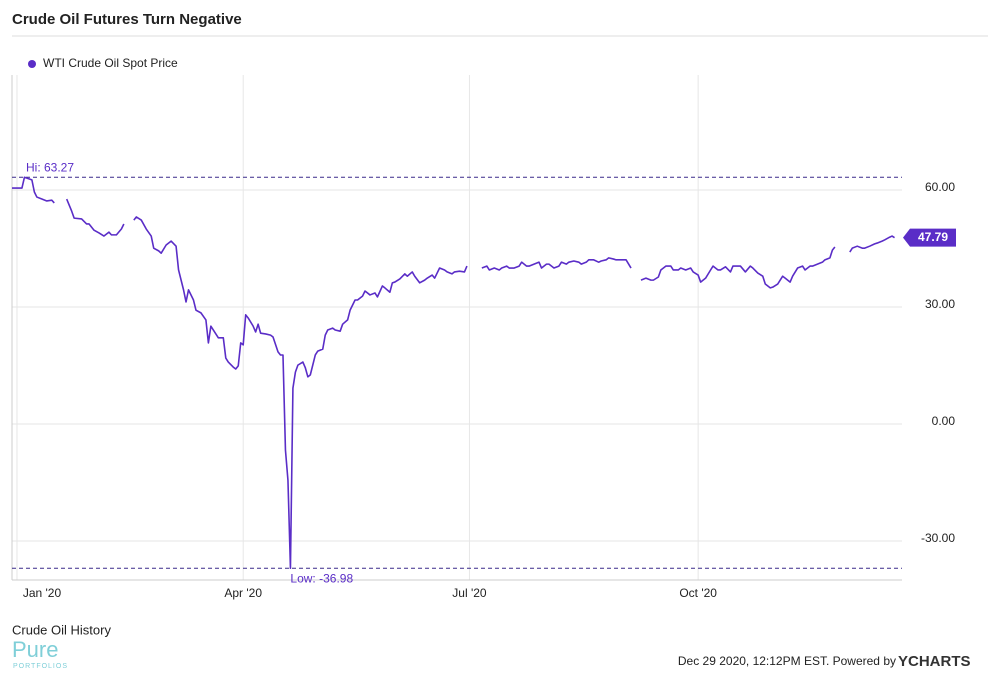  What do you see at coordinates (32, 64) in the screenshot?
I see `legend-marker` at bounding box center [32, 64].